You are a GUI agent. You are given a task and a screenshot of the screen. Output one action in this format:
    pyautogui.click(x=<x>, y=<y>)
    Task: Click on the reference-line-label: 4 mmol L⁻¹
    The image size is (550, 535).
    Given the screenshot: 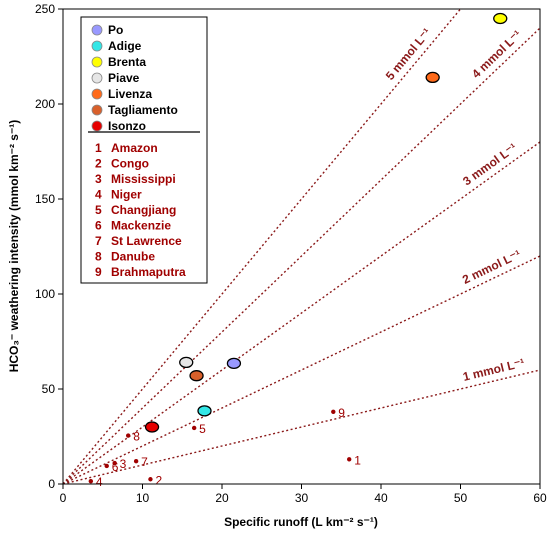 What is the action you would take?
    pyautogui.click(x=496, y=54)
    